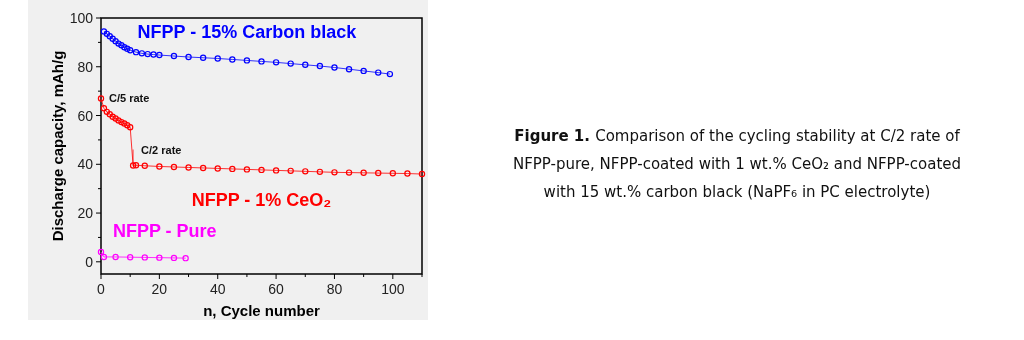  What do you see at coordinates (164, 231) in the screenshot?
I see `series-label: NFPP - Pure` at bounding box center [164, 231].